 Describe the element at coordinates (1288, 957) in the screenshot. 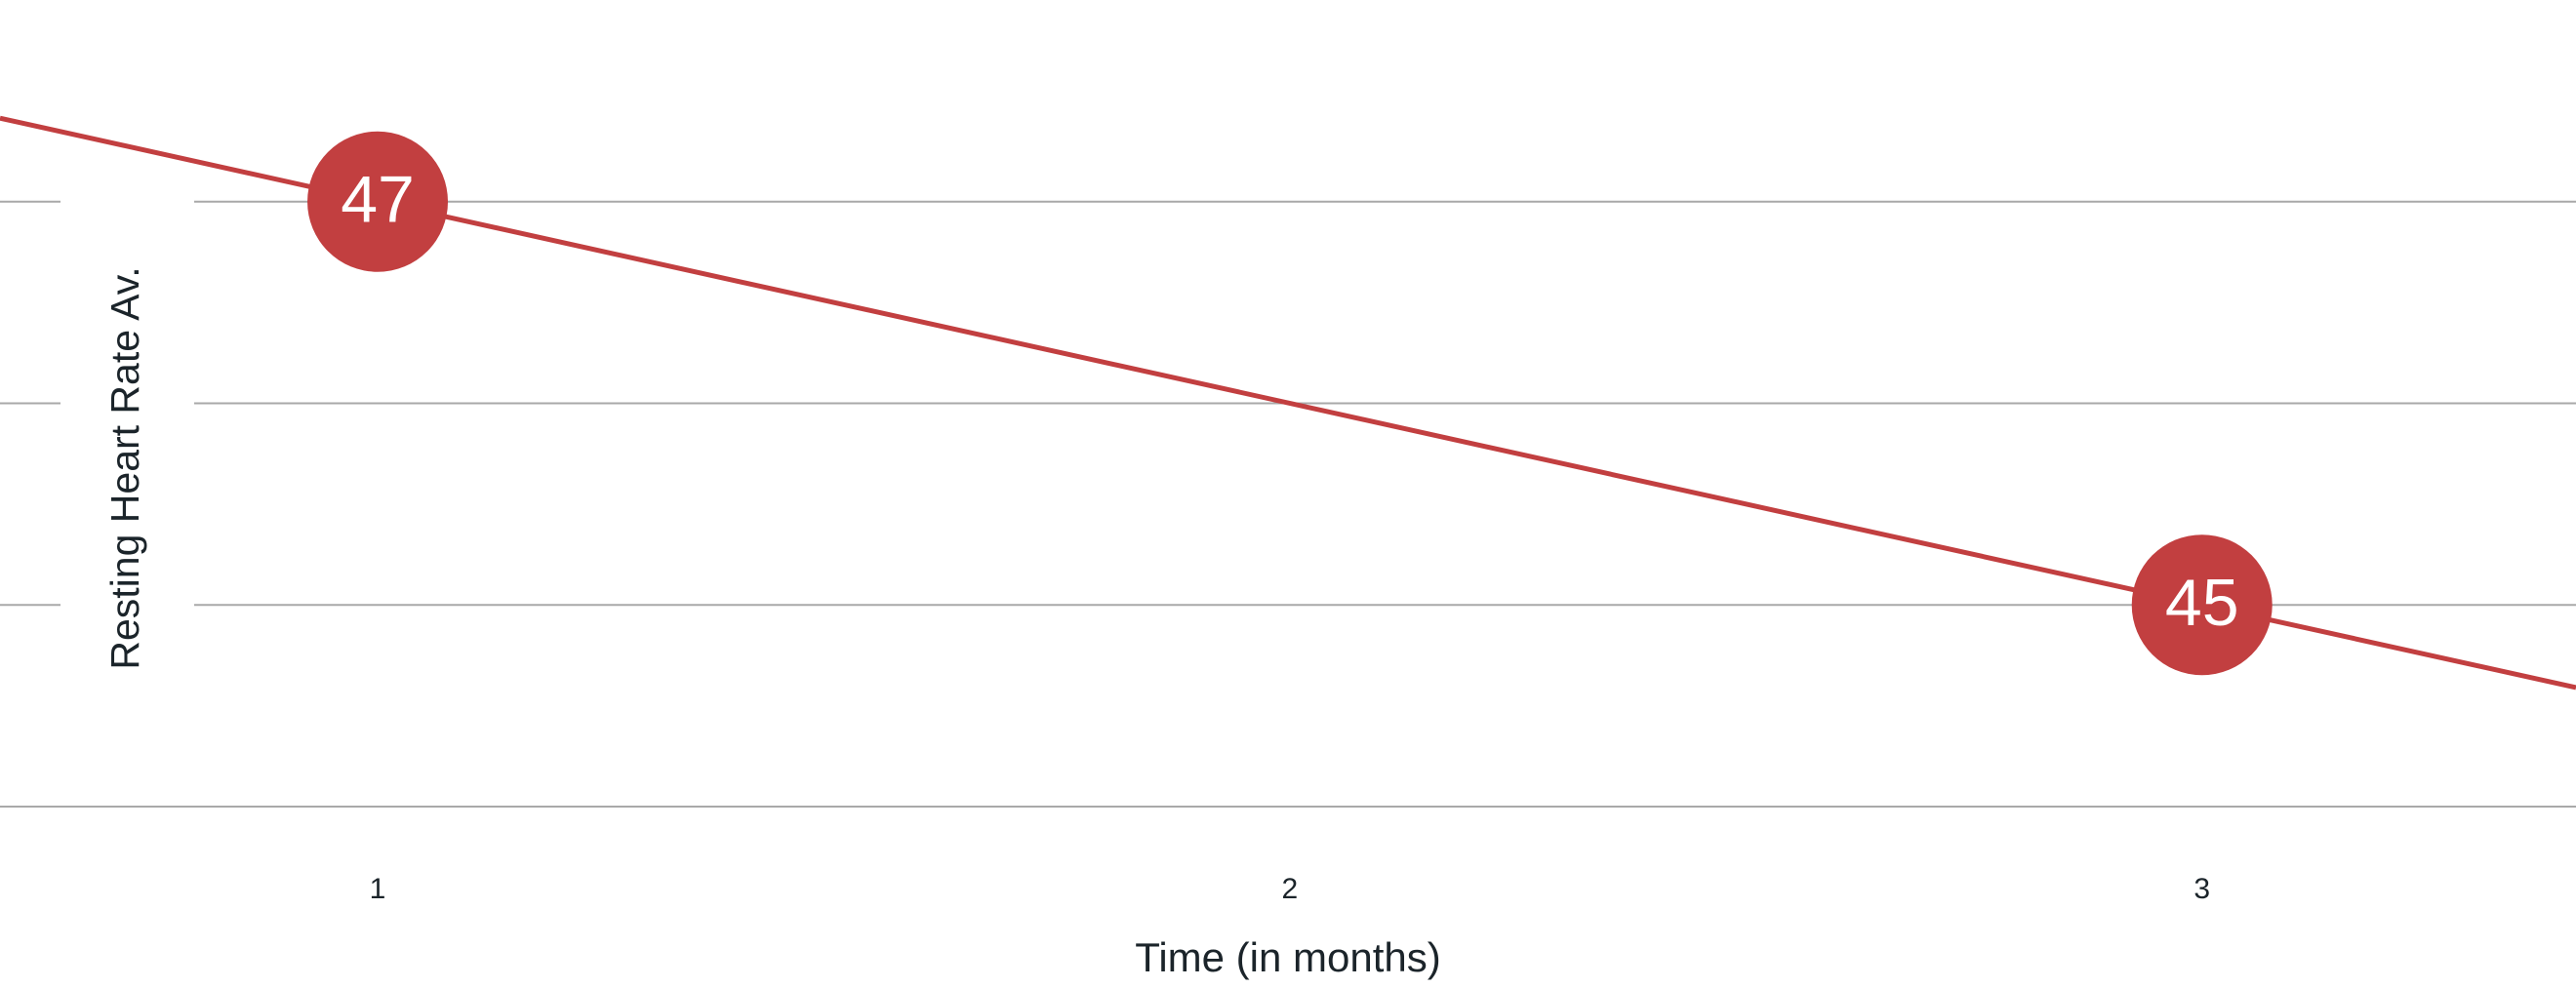

I see `x-axis-label: Time (in months)` at that location.